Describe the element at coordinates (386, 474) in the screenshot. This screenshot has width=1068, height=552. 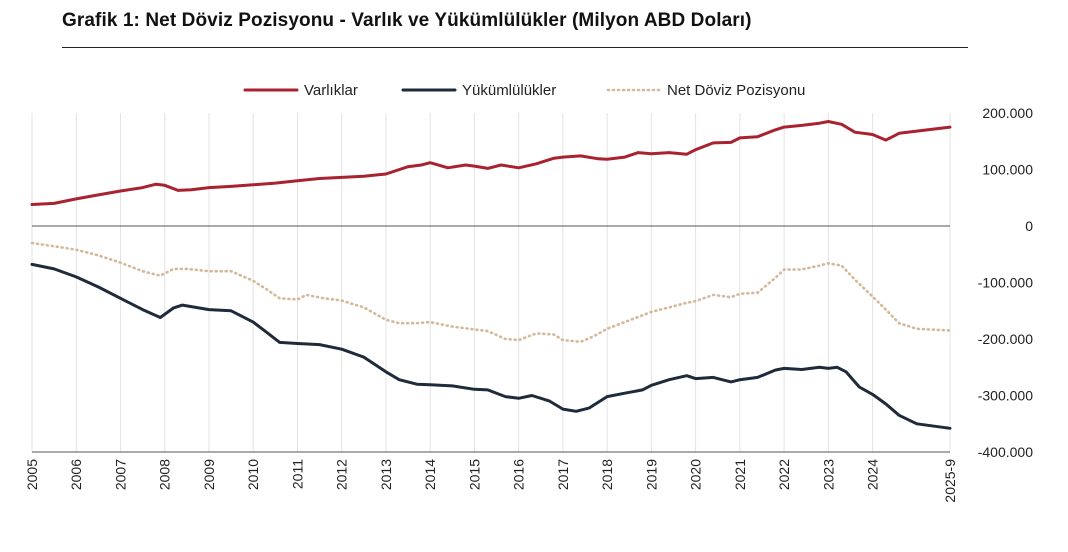
I see `x-tick-label: 2013` at that location.